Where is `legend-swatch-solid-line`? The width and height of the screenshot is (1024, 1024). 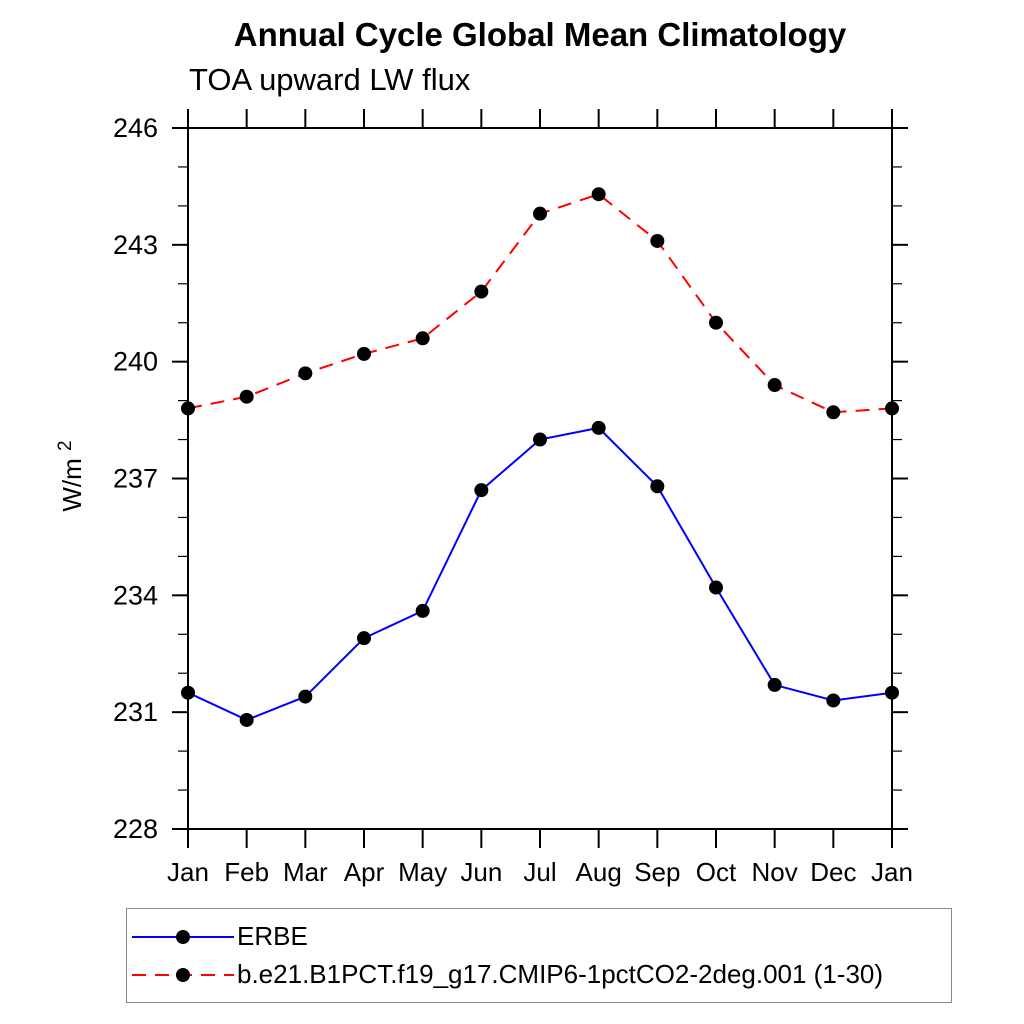 legend-swatch-solid-line is located at coordinates (183, 936).